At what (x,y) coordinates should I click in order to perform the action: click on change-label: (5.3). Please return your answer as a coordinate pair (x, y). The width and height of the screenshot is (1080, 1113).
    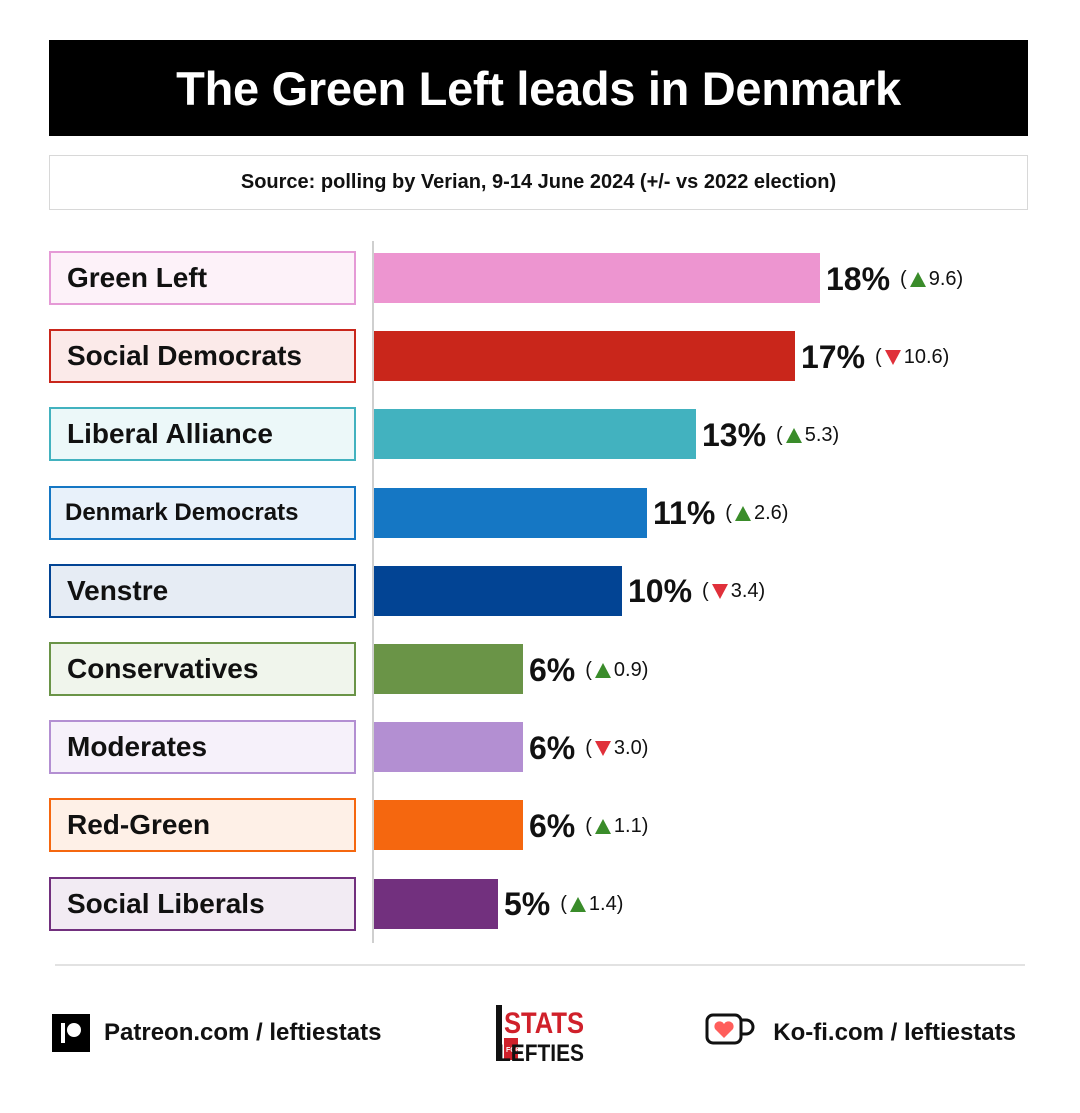
    Looking at the image, I should click on (807, 435).